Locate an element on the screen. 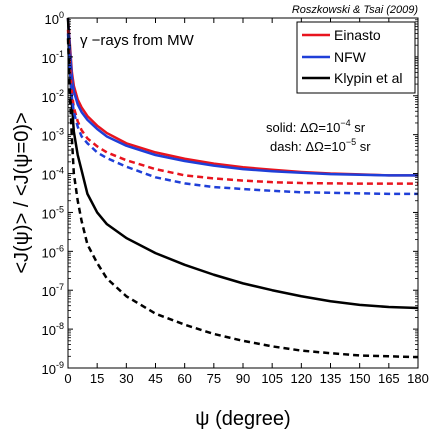  legend: Einasto NFW Klypin et al is located at coordinates (356, 57).